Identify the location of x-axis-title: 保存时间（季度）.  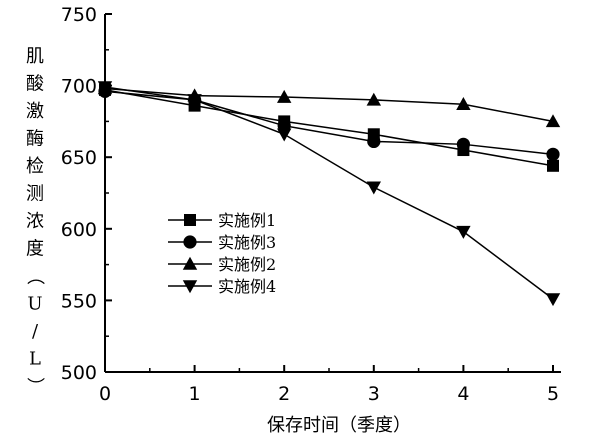
(339, 425).